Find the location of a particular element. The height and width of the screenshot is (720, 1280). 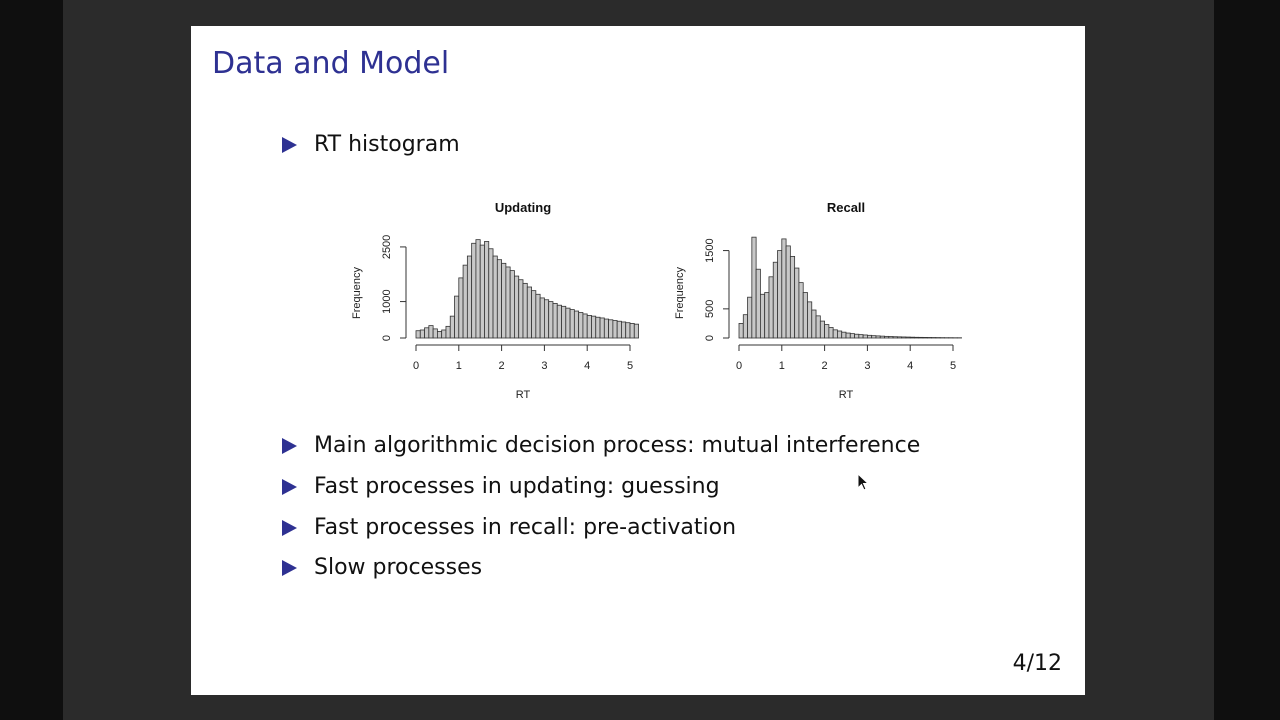

right-frame is located at coordinates (1247, 360).